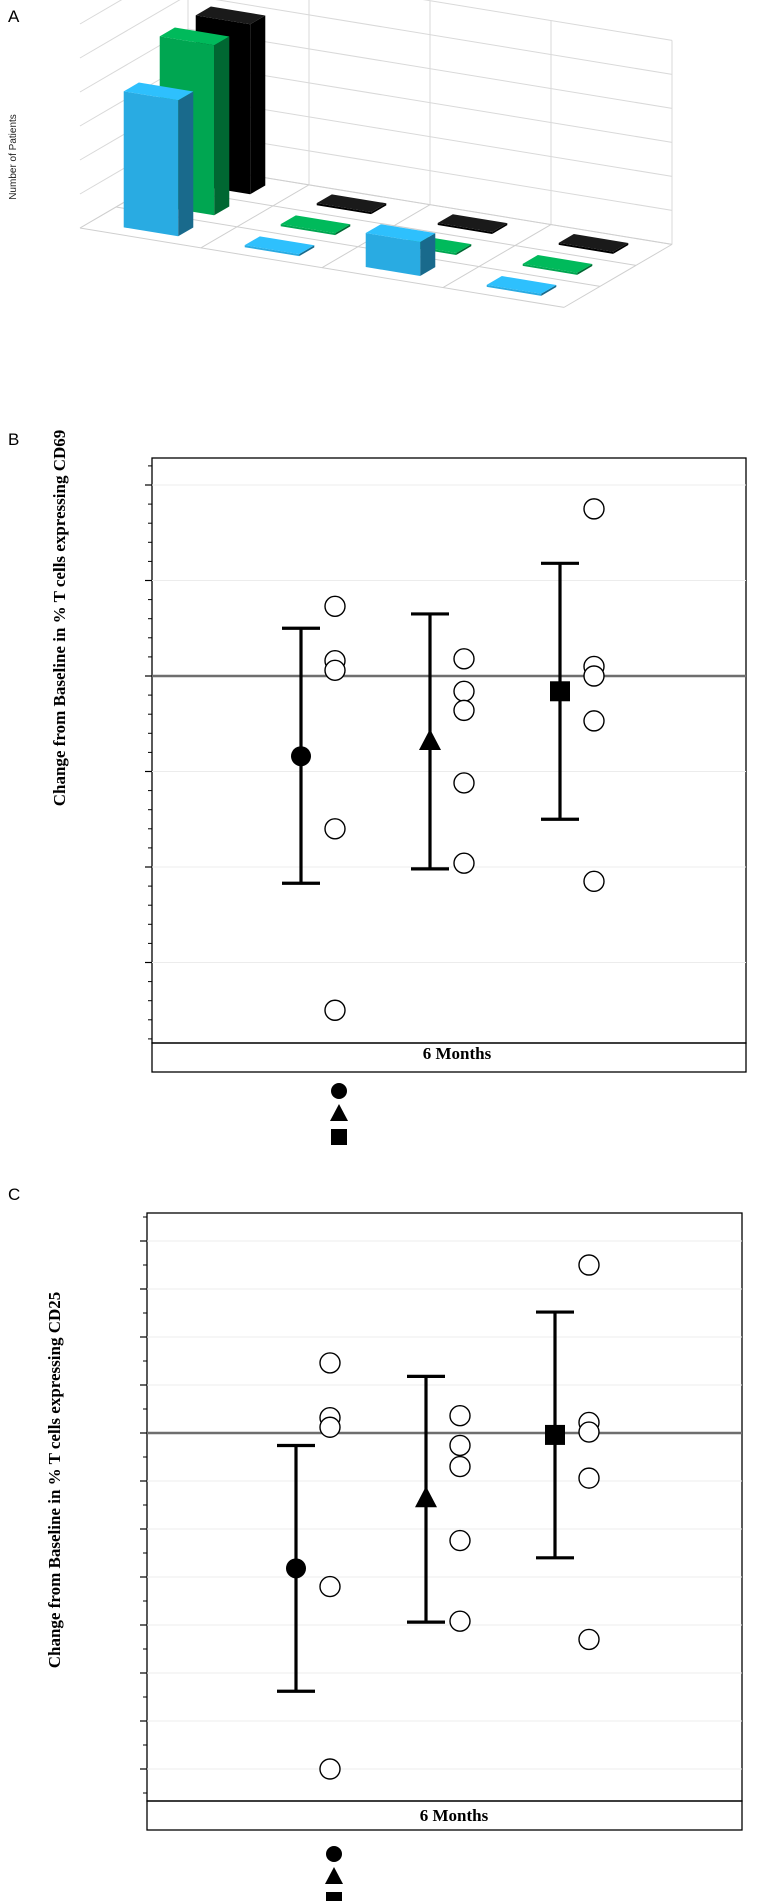 The height and width of the screenshot is (1901, 760). What do you see at coordinates (314, 808) in the screenshot?
I see `group-circle` at bounding box center [314, 808].